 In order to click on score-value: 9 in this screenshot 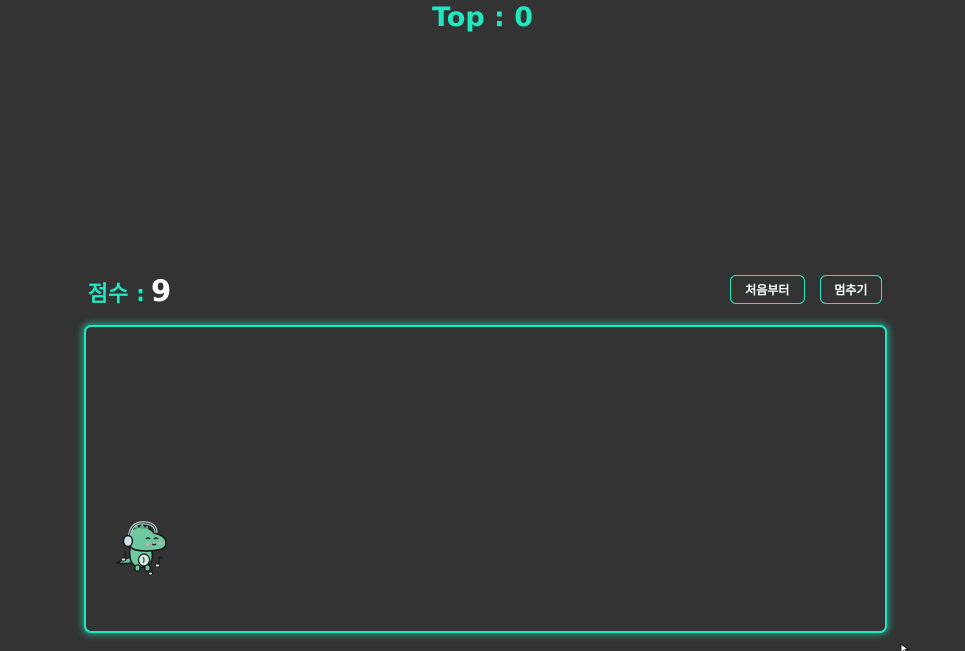, I will do `click(161, 291)`.